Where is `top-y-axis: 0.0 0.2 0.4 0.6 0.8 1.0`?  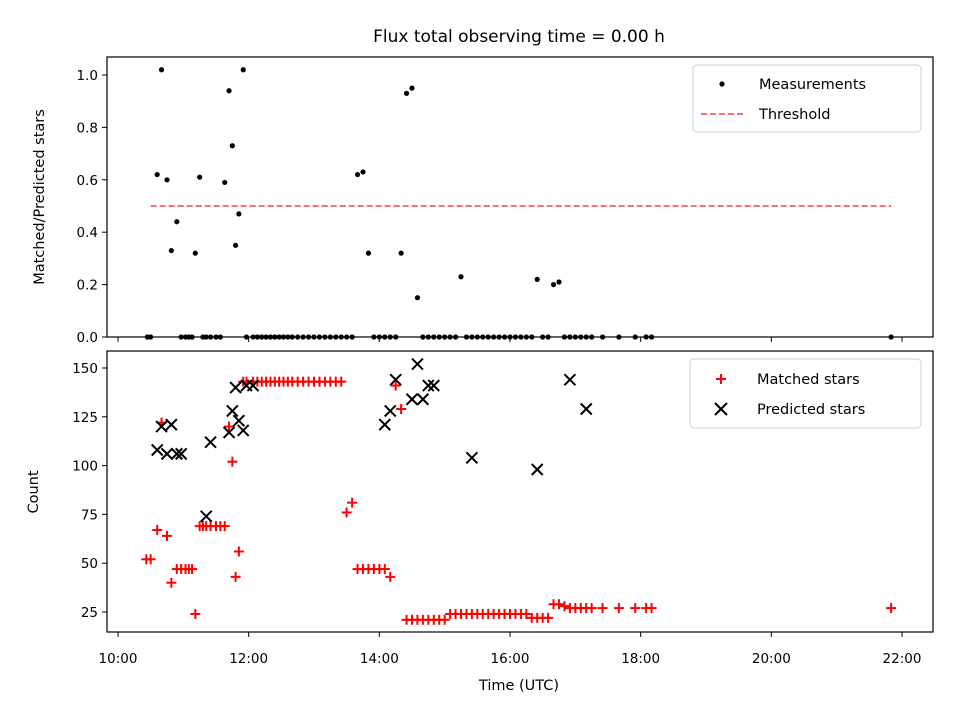 top-y-axis: 0.0 0.2 0.4 0.6 0.8 1.0 is located at coordinates (92, 207).